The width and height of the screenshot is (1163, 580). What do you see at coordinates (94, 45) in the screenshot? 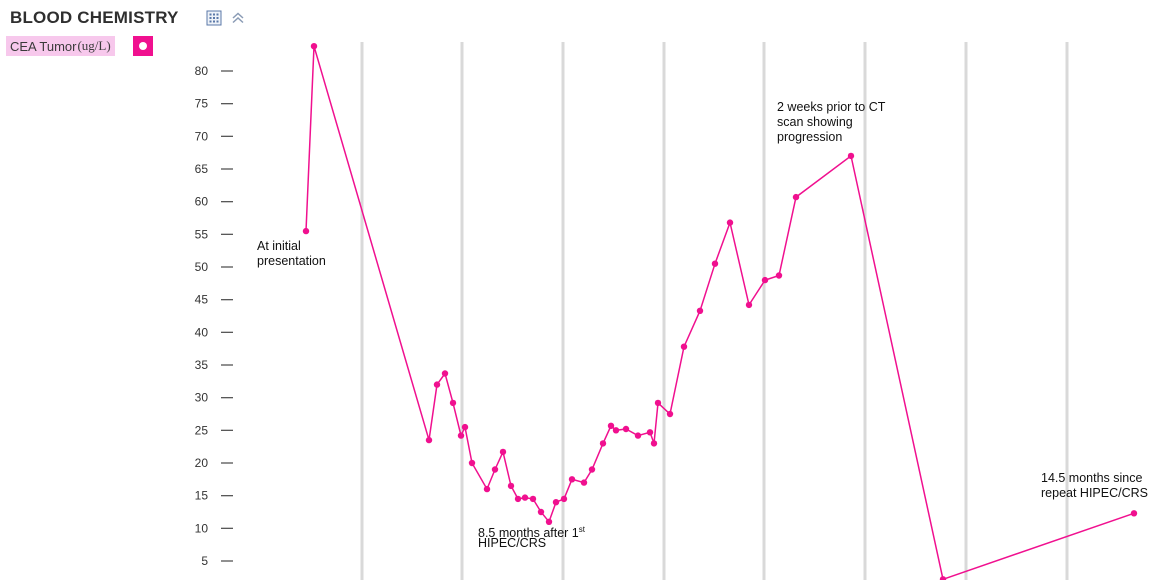
I see `legend-unit: (ug/L)` at bounding box center [94, 45].